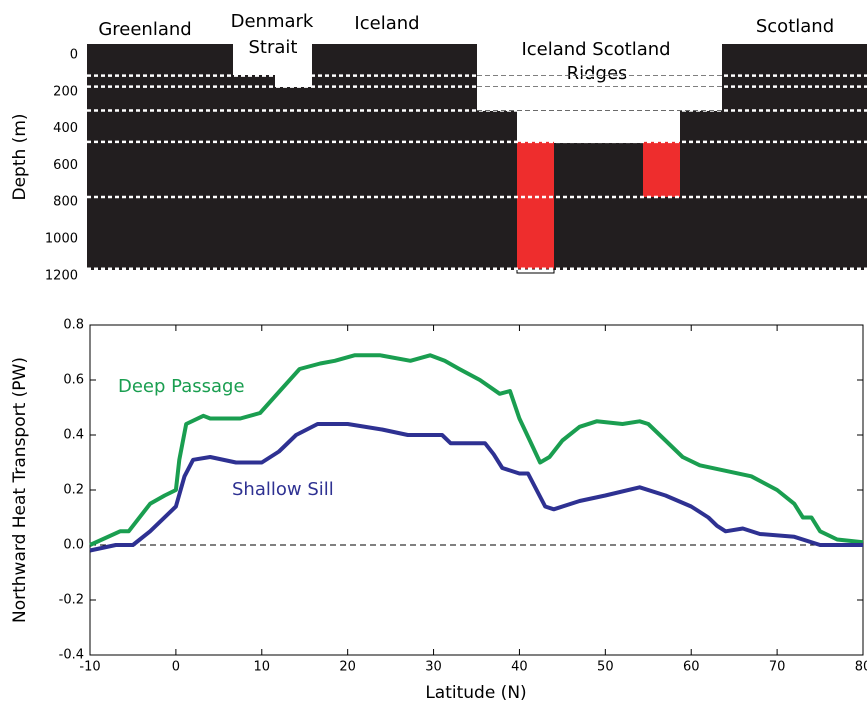  I want to click on region-label: Strait, so click(273, 47).